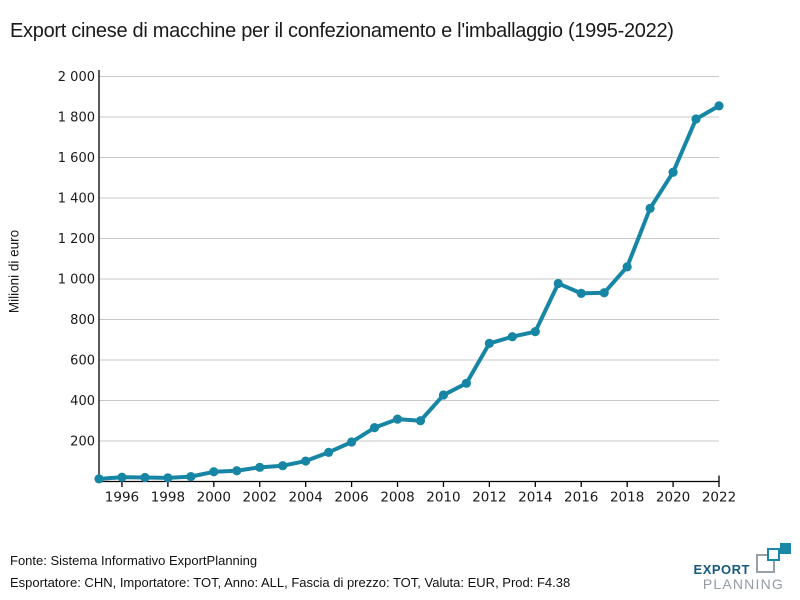 Image resolution: width=800 pixels, height=600 pixels. Describe the element at coordinates (785, 548) in the screenshot. I see `logo-teal-solid-square` at that location.